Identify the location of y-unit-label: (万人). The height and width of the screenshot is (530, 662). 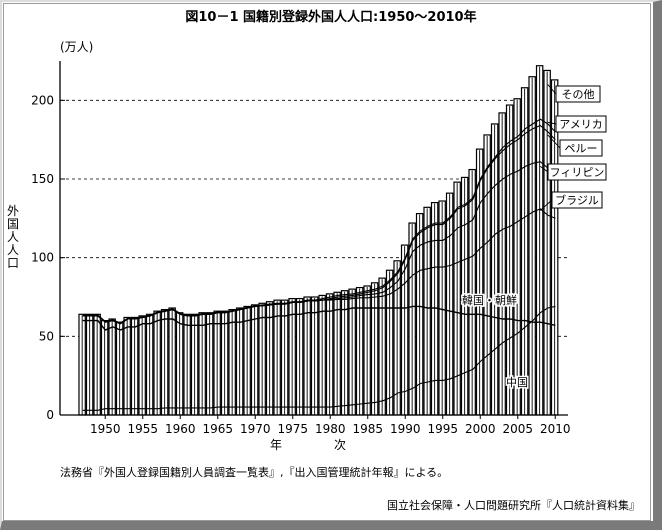
(77, 47).